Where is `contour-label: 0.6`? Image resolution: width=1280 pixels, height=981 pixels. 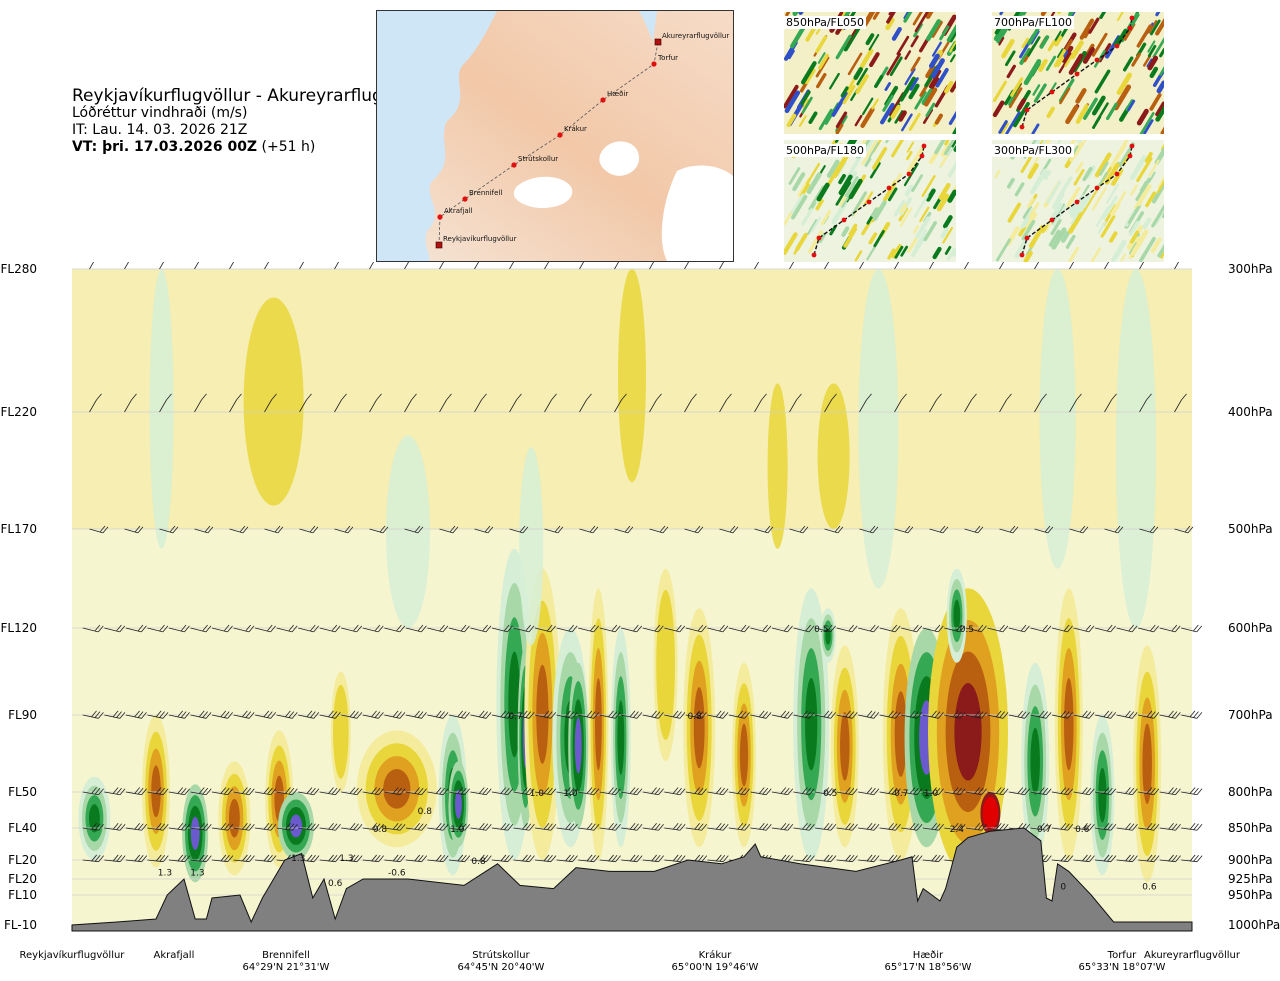 contour-label: 0.6 is located at coordinates (1149, 887).